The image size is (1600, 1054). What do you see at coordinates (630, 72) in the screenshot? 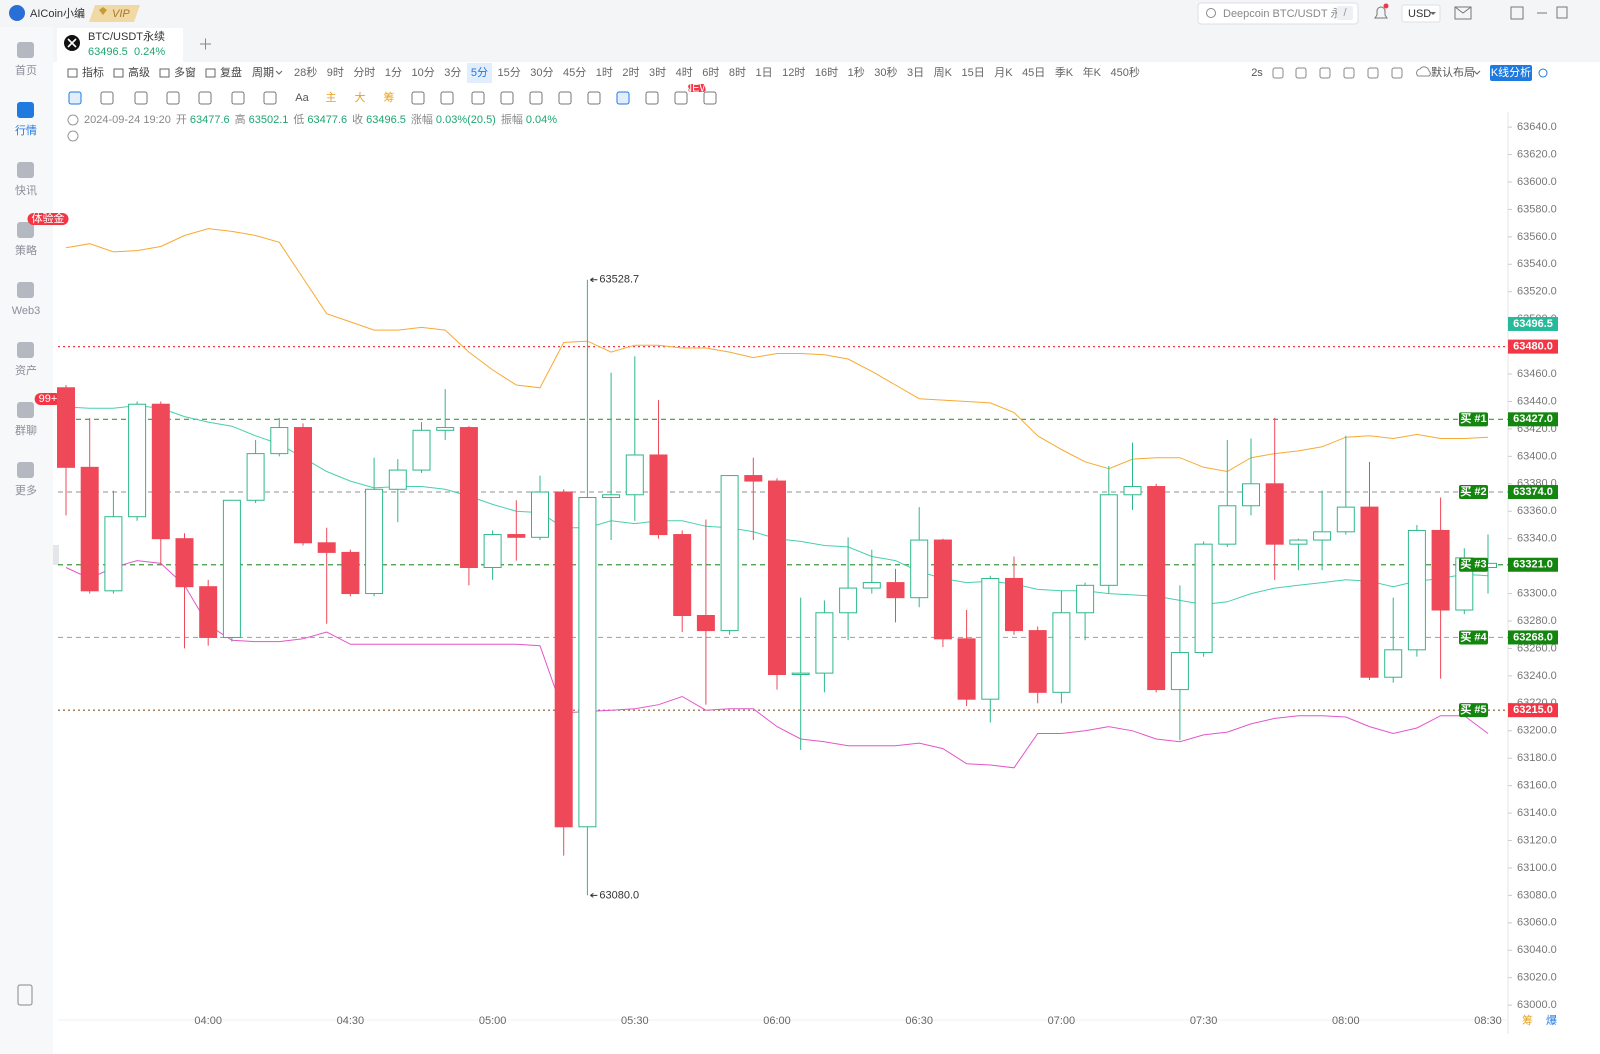
I see `period: 2时` at bounding box center [630, 72].